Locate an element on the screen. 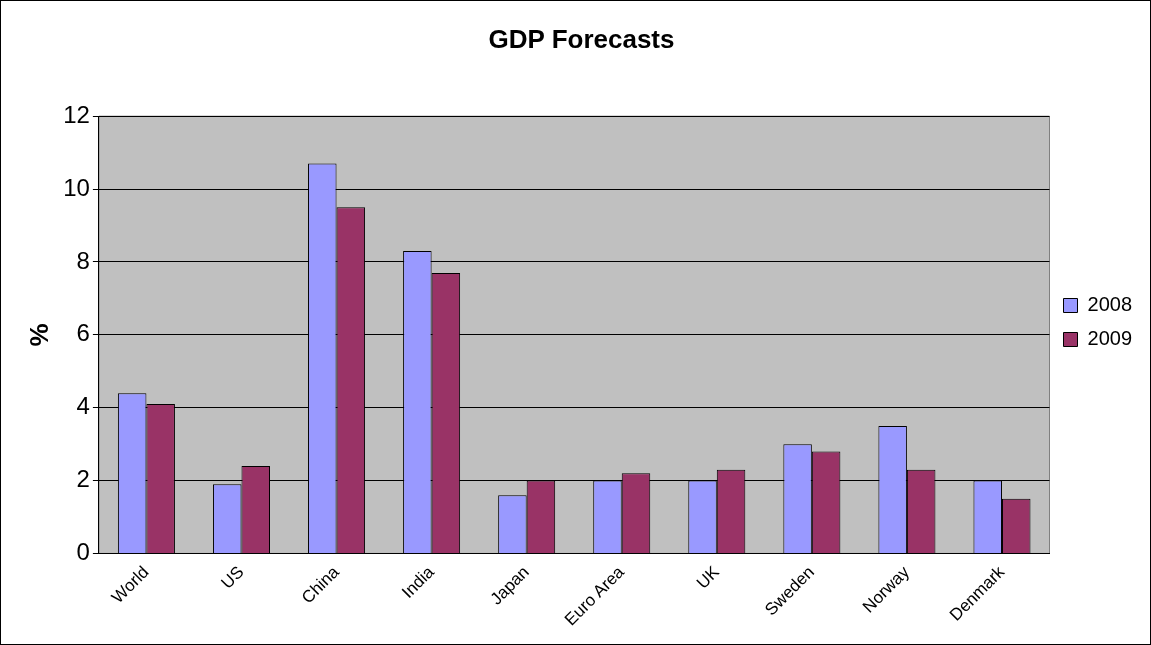  chart-title: GDP Forecasts is located at coordinates (581, 38).